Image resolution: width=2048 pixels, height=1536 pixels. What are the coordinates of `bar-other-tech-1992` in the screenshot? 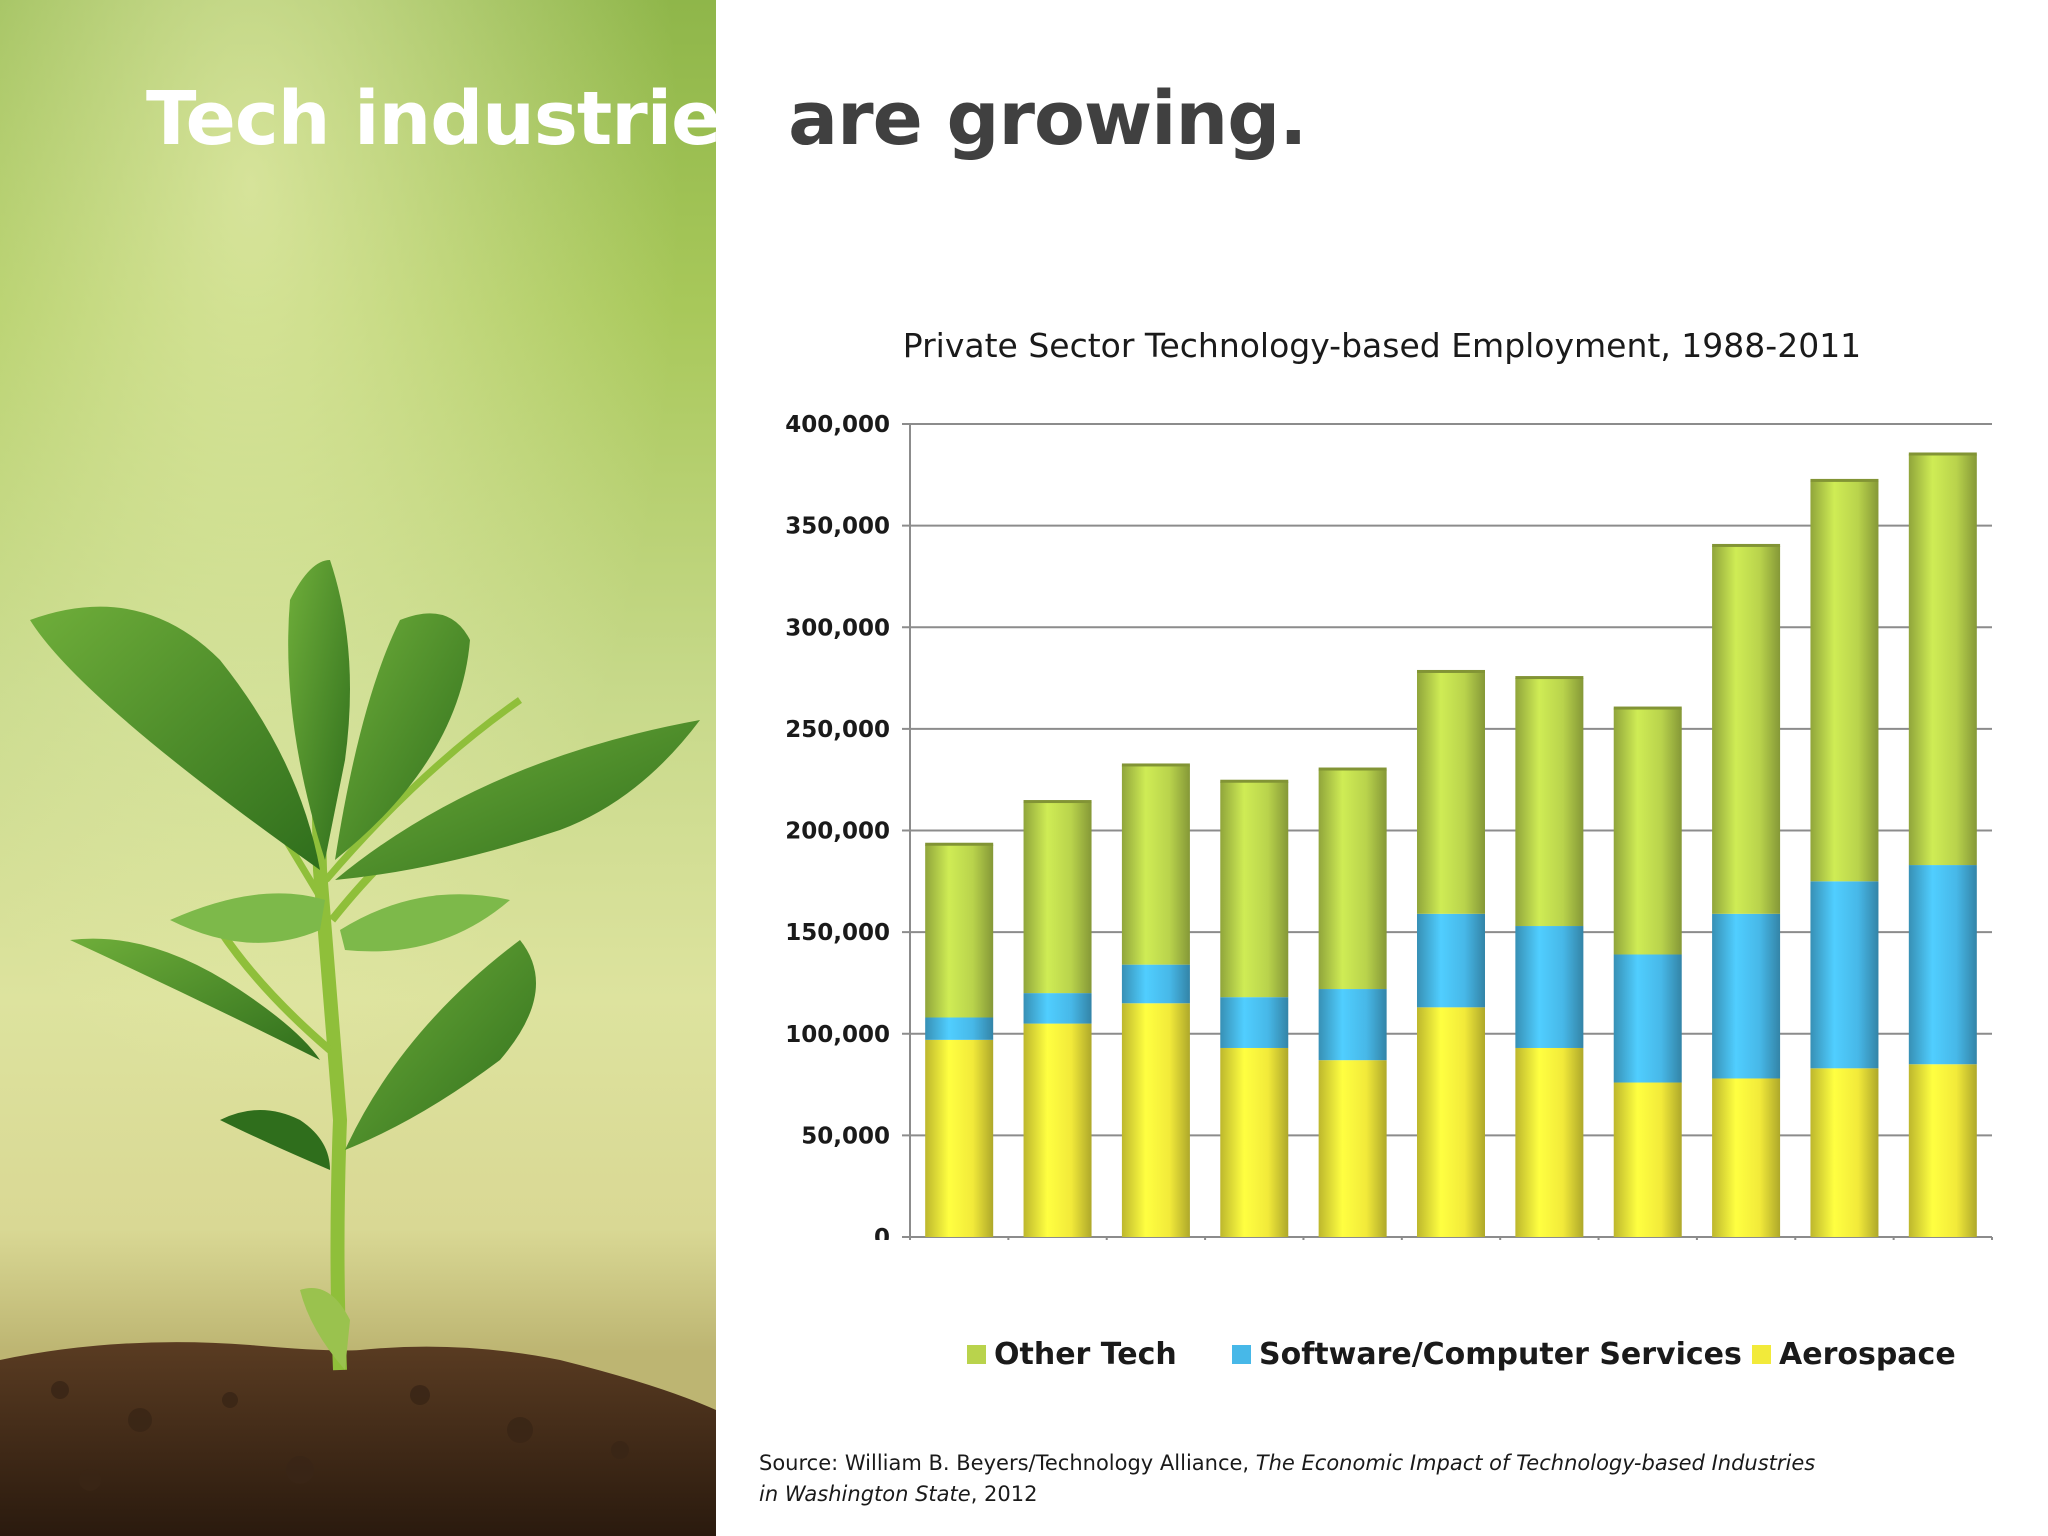 It's located at (1155, 865).